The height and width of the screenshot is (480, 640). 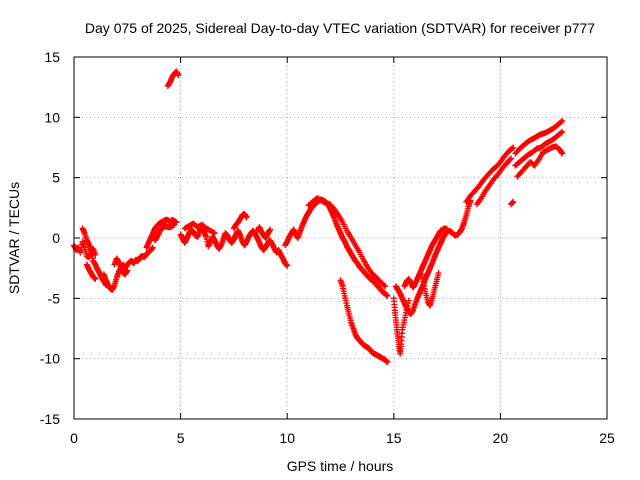 What do you see at coordinates (54, 298) in the screenshot?
I see `y-tick-label: -5` at bounding box center [54, 298].